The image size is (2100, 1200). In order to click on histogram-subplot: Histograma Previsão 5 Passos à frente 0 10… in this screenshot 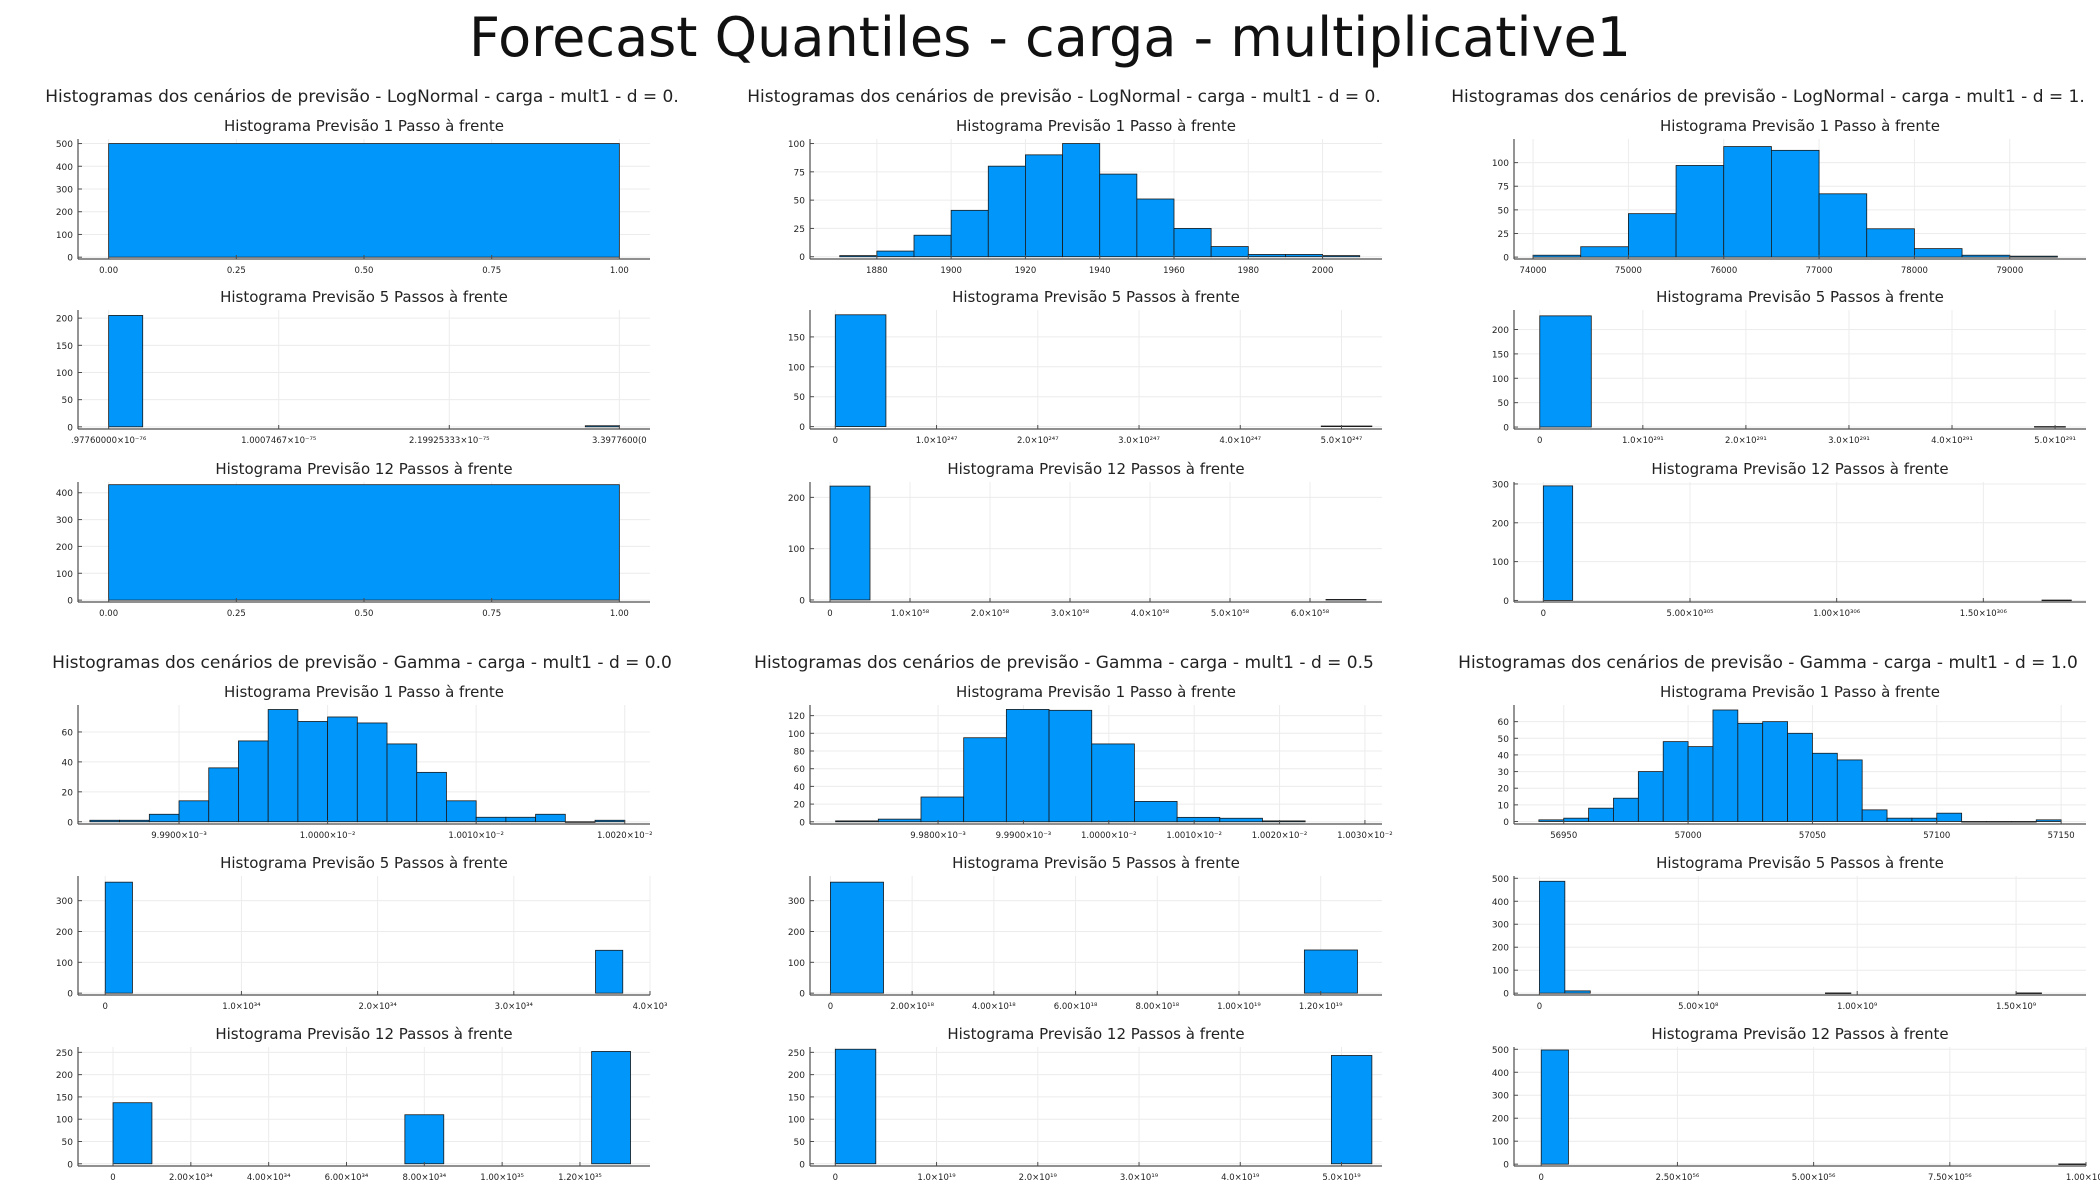, I will do `click(362, 933)`.